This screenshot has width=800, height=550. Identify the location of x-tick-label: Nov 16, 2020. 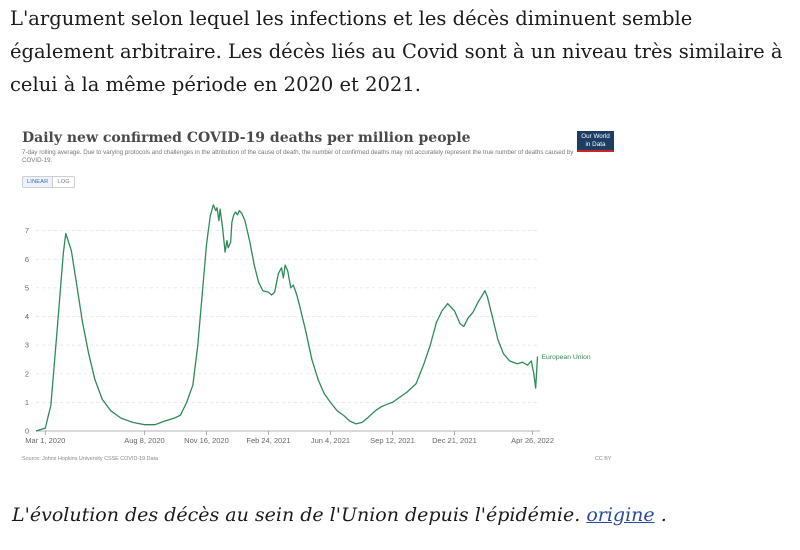
(206, 440).